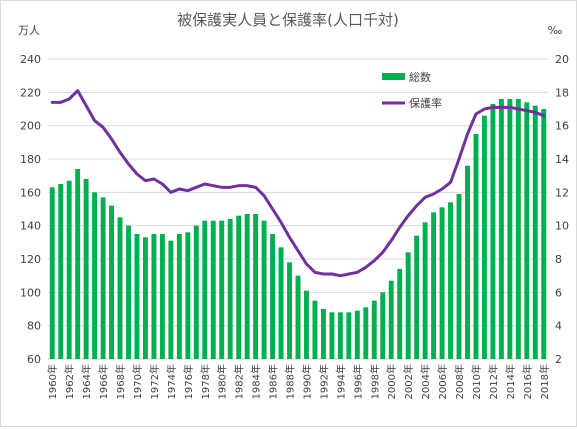 This screenshot has width=577, height=430. What do you see at coordinates (30, 192) in the screenshot?
I see `left-tick-label: 160` at bounding box center [30, 192].